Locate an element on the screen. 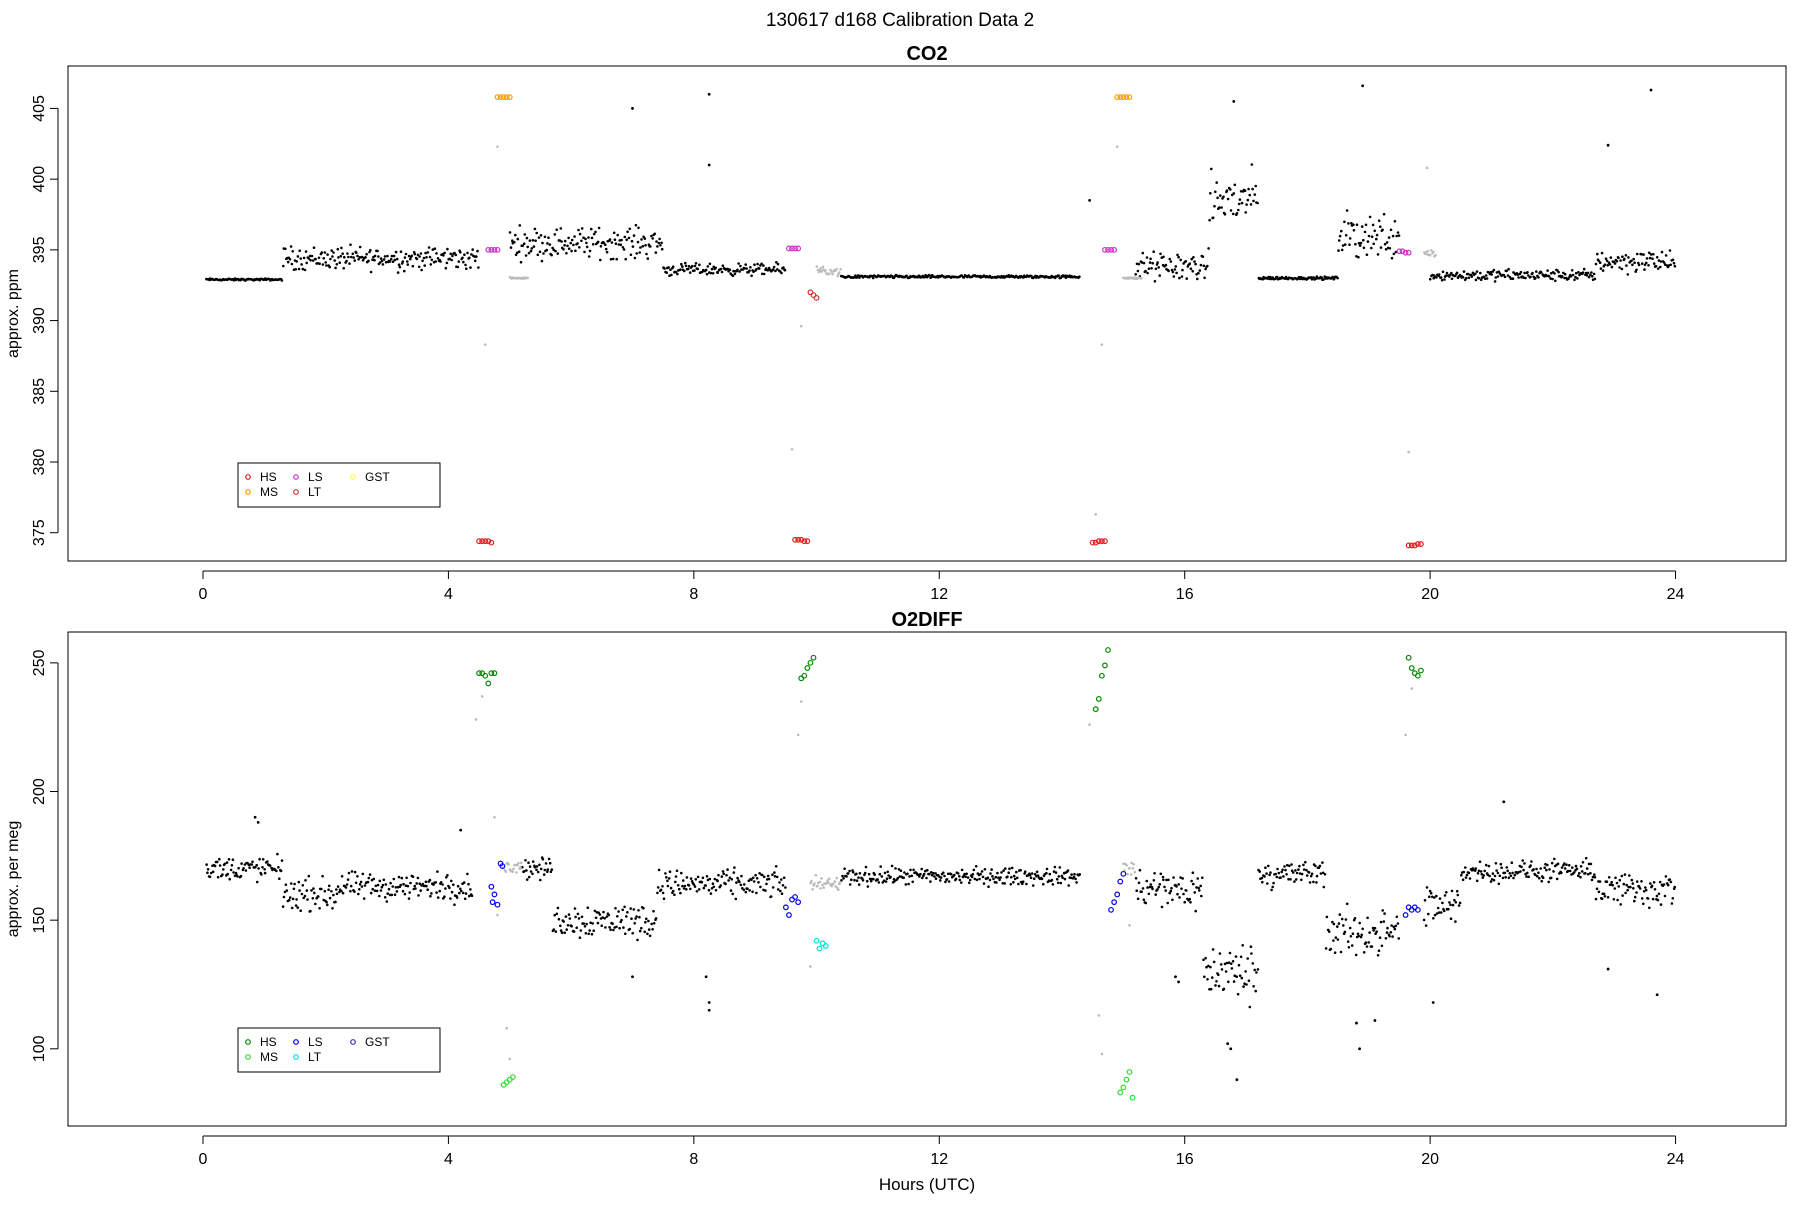  cluster-ls is located at coordinates (1110, 249).